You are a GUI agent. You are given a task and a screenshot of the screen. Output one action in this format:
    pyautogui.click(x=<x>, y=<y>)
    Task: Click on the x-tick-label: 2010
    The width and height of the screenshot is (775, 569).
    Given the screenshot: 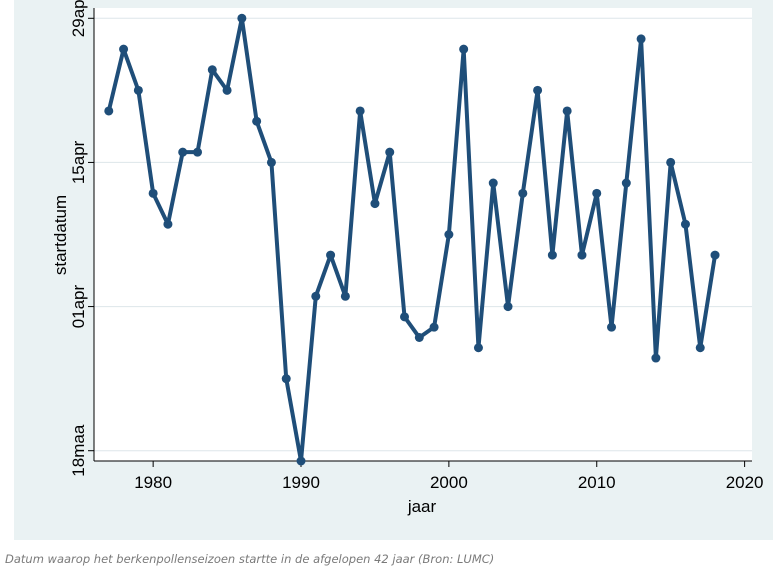 What is the action you would take?
    pyautogui.click(x=597, y=482)
    